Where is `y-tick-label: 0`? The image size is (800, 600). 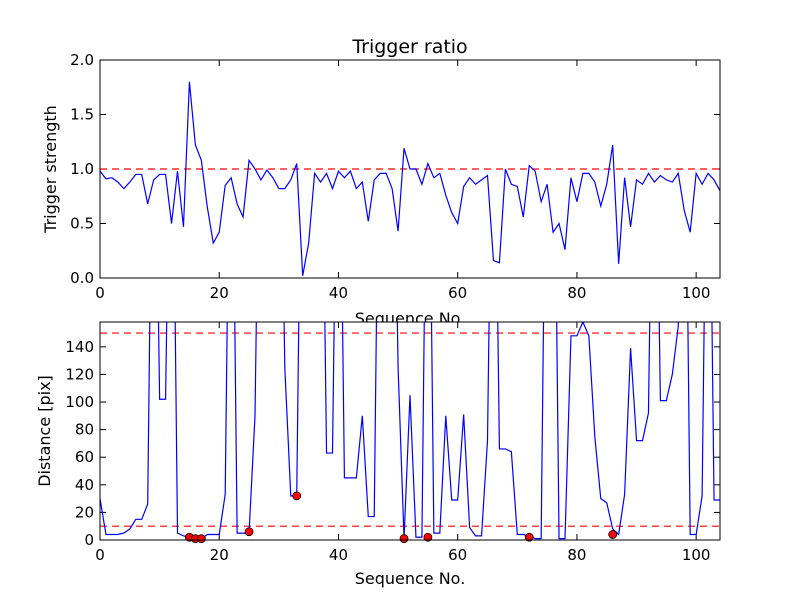
y-tick-label: 0 is located at coordinates (89, 540).